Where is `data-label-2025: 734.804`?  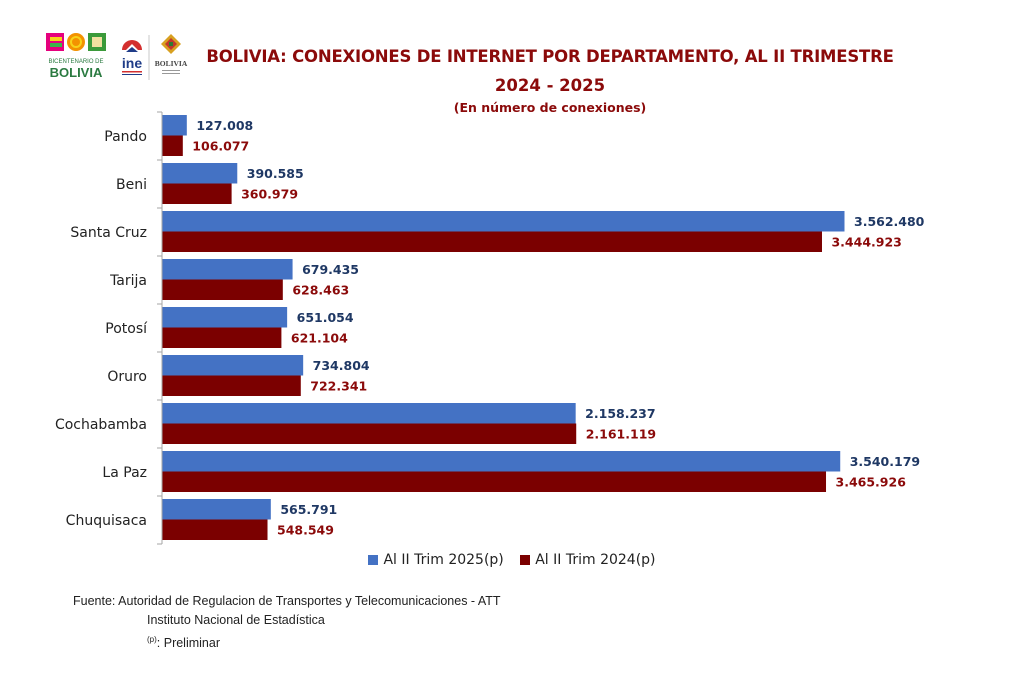 data-label-2025: 734.804 is located at coordinates (341, 365).